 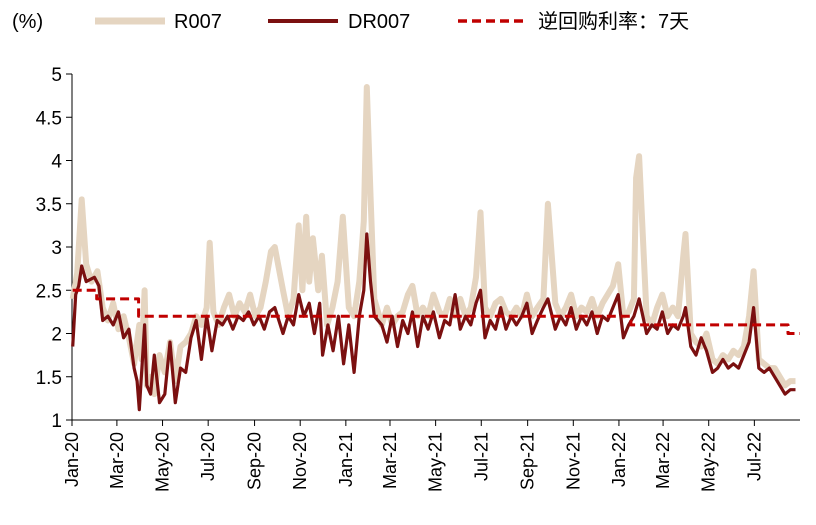 I want to click on y-tick-label: 5, so click(x=56, y=75).